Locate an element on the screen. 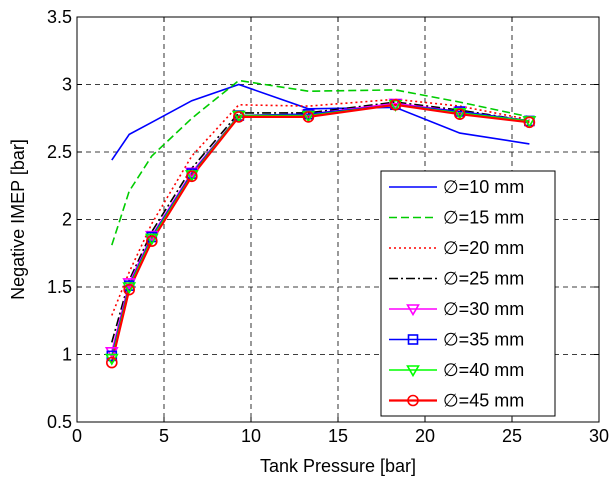 The height and width of the screenshot is (481, 611). y-axis-label: Negative IMEP [bar] is located at coordinates (18, 219).